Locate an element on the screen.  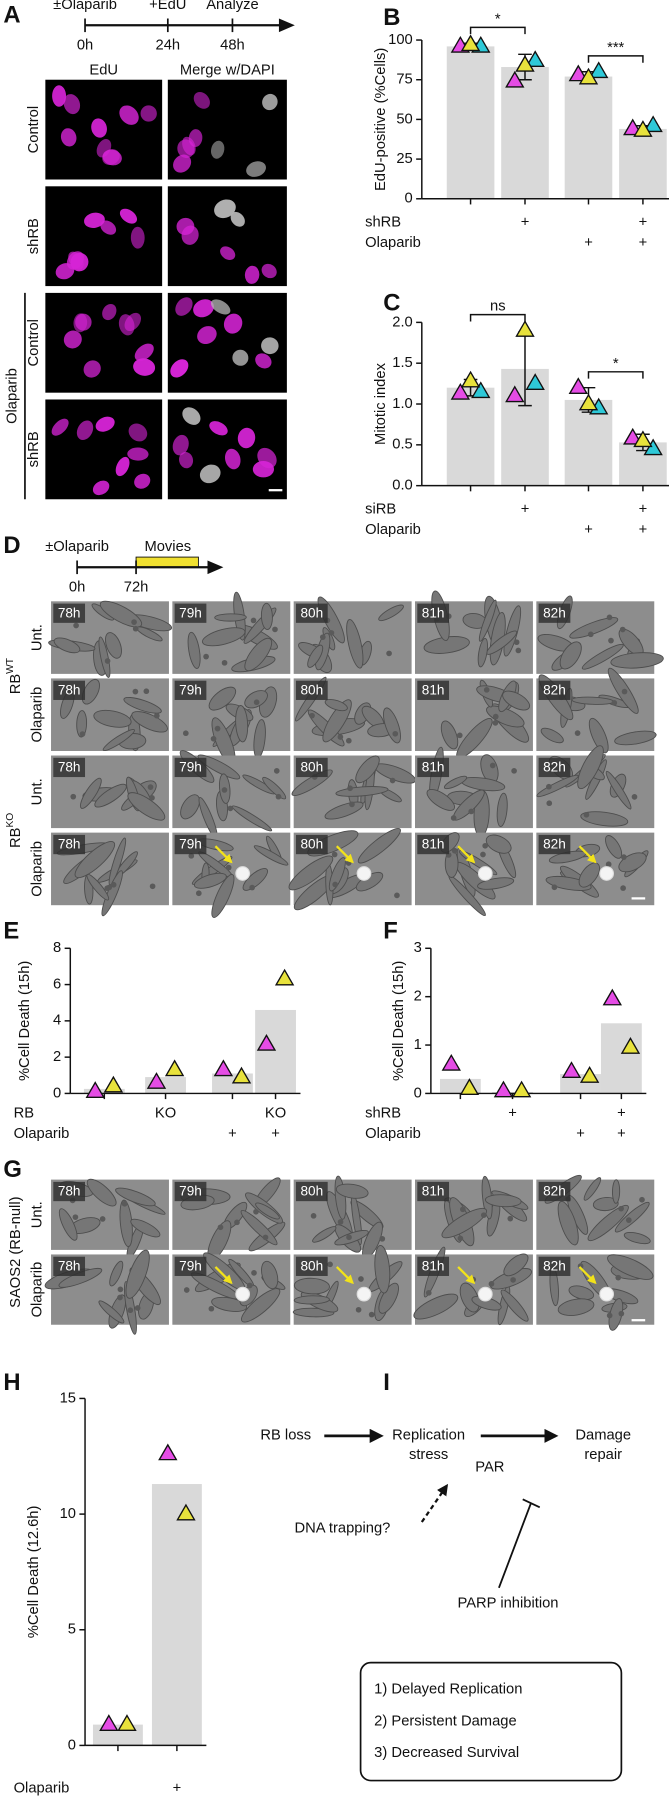
time-label: 80h is located at coordinates (311, 767).